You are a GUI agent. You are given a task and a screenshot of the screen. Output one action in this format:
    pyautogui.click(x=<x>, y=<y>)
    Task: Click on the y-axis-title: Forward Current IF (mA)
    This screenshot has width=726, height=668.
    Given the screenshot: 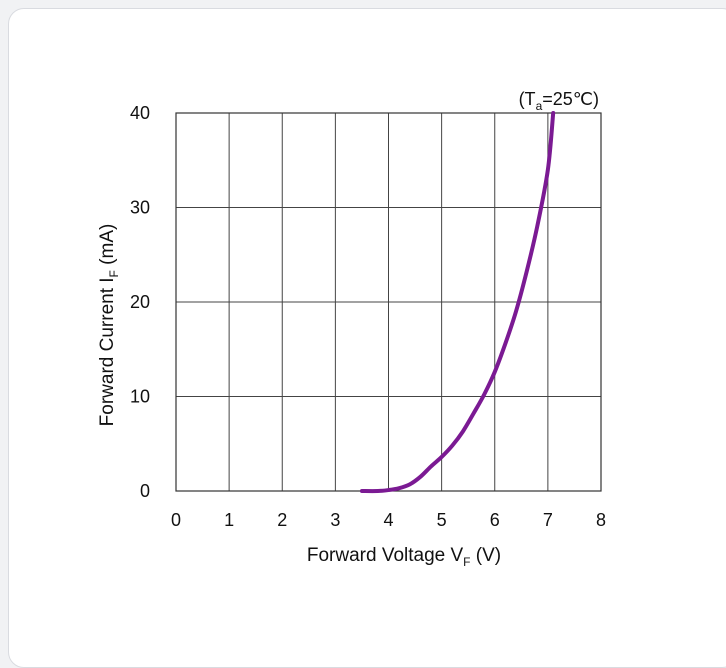 What is the action you would take?
    pyautogui.click(x=109, y=325)
    